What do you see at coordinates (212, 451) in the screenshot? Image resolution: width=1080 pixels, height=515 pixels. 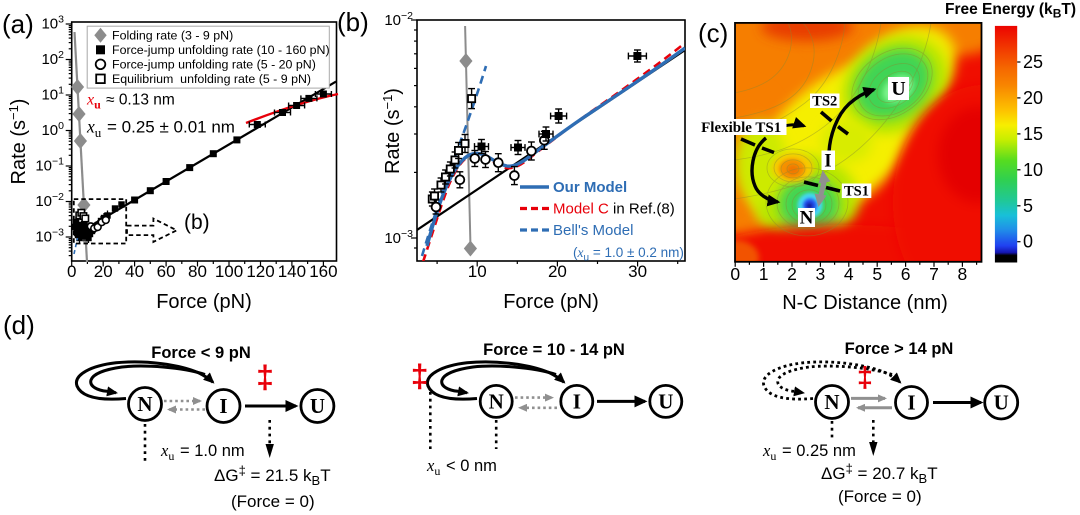 I see `svg-text: = 1.0 nm` at bounding box center [212, 451].